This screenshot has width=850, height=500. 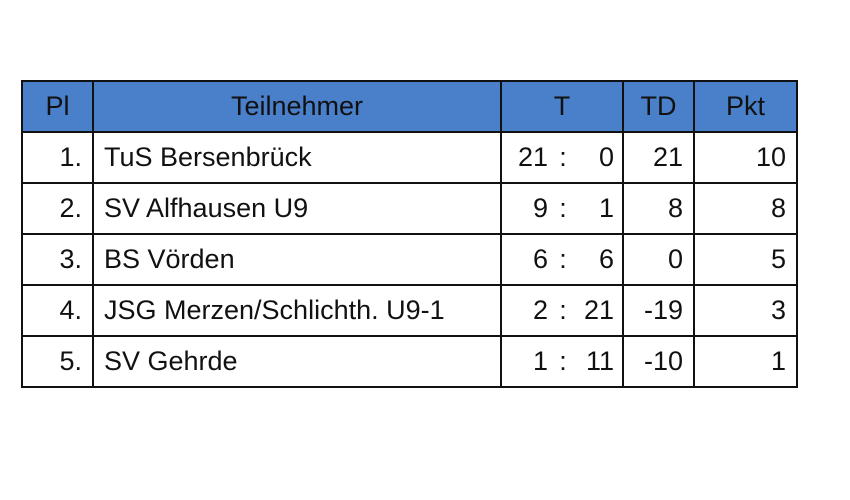 What do you see at coordinates (57, 361) in the screenshot?
I see `place-cell: 5.` at bounding box center [57, 361].